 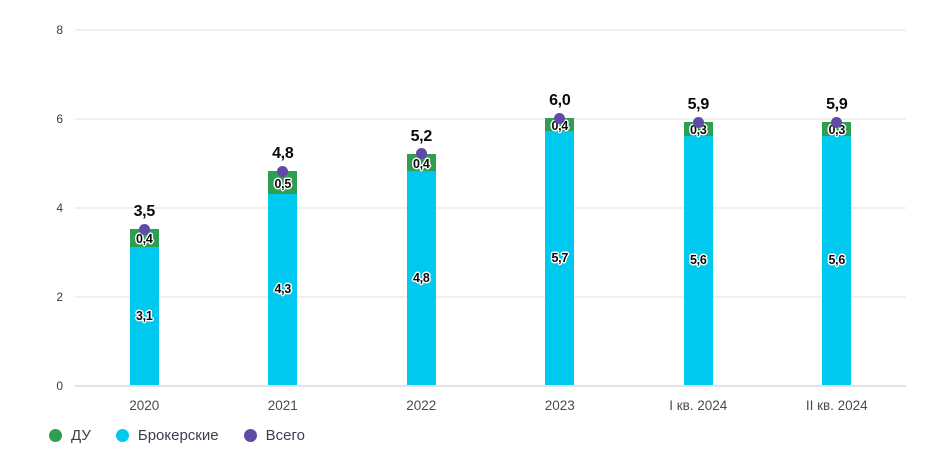 What do you see at coordinates (560, 118) in the screenshot?
I see `bar-2023-total-dot` at bounding box center [560, 118].